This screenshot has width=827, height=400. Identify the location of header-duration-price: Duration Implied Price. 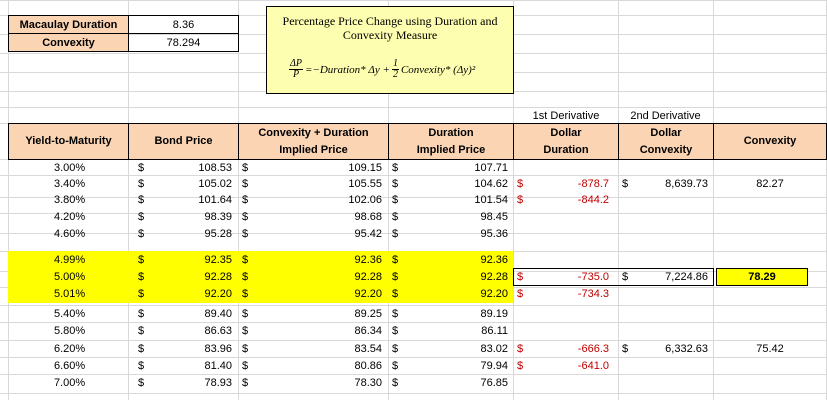
(451, 141).